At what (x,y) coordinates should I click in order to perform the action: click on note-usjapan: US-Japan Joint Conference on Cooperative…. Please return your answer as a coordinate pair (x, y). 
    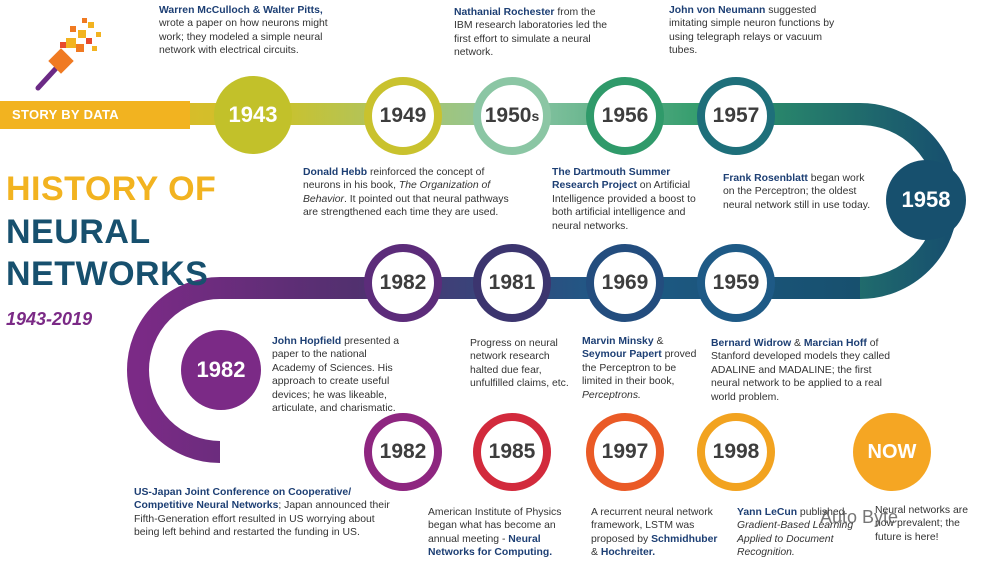
    Looking at the image, I should click on (262, 513).